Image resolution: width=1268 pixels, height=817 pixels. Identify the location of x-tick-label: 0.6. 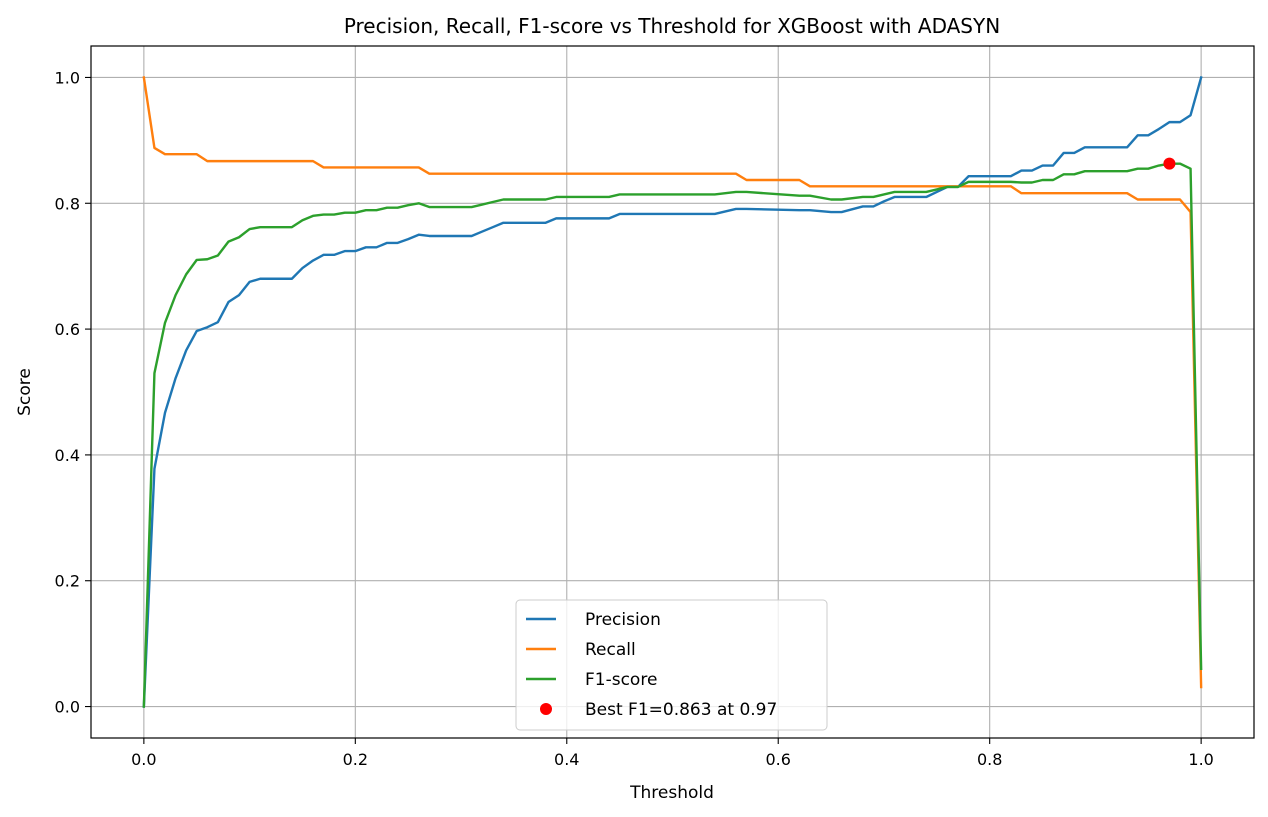
(778, 759).